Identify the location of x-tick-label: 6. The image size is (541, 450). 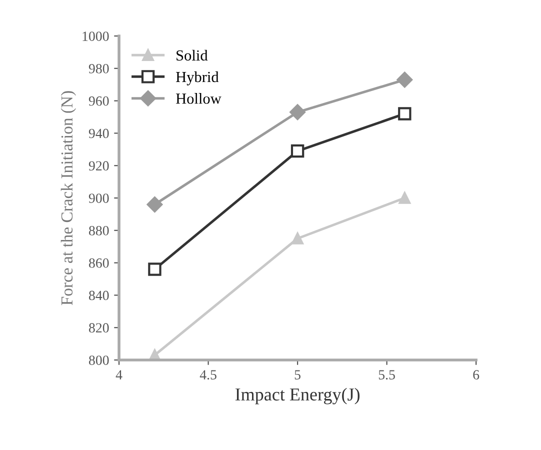
(476, 375).